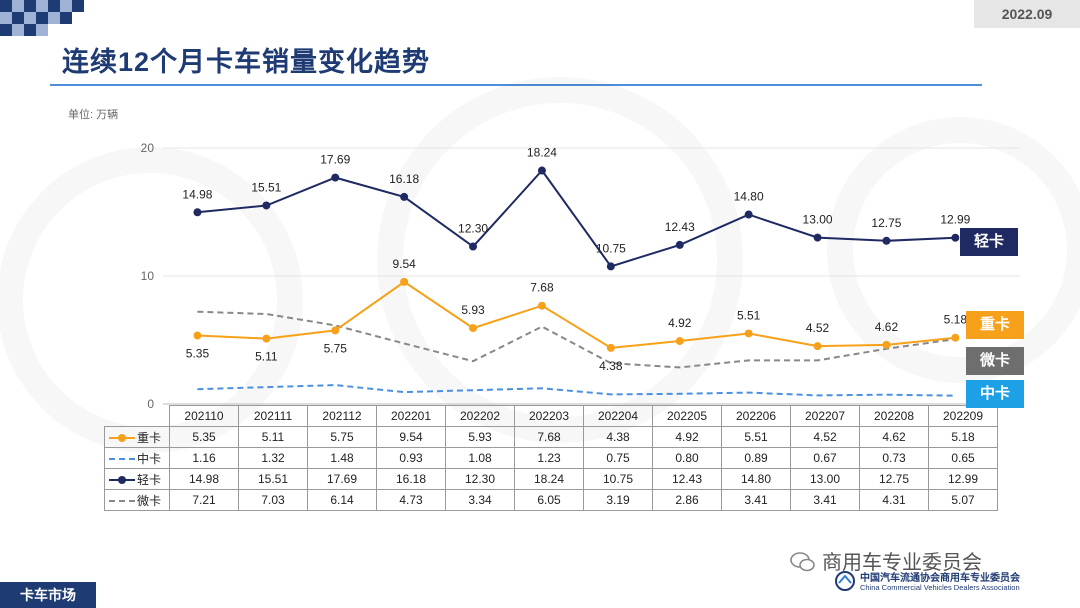 The height and width of the screenshot is (608, 1080). I want to click on table-cell: 10.75, so click(618, 479).